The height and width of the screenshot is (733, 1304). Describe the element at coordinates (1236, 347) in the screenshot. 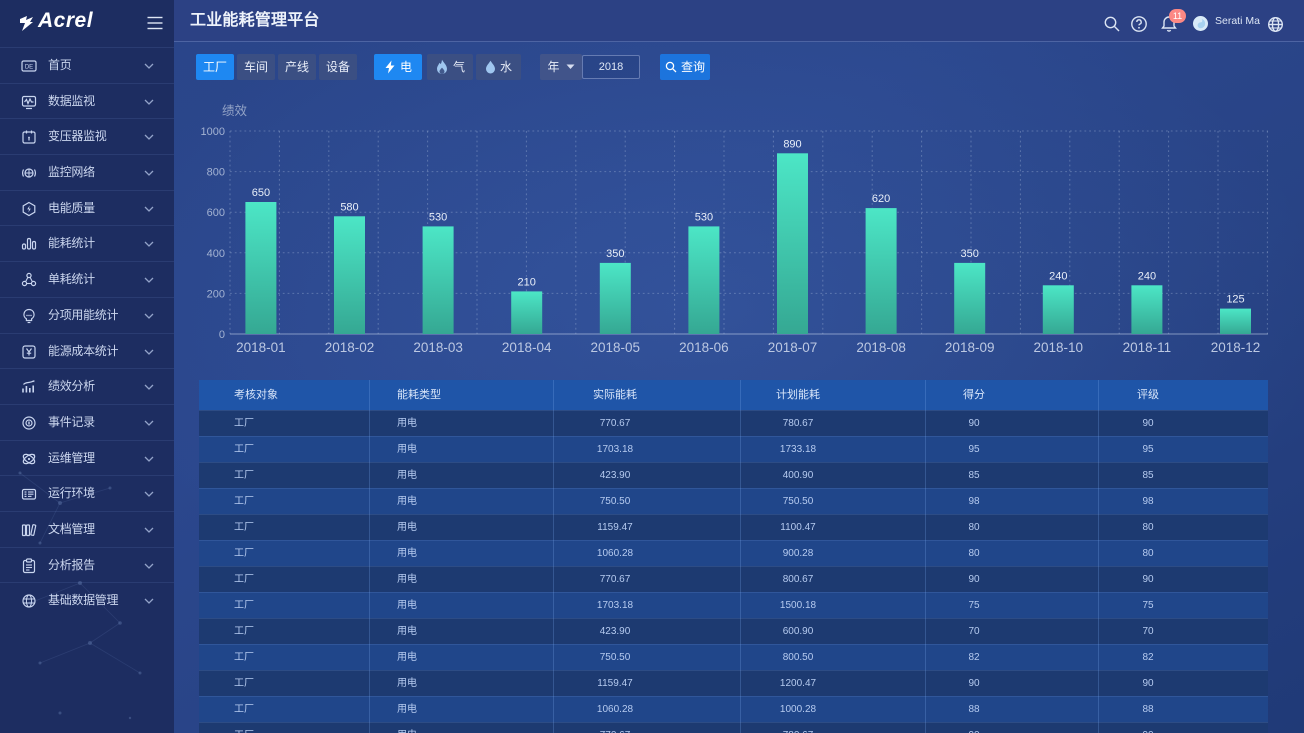

I see `svg-text: 2018-12` at that location.